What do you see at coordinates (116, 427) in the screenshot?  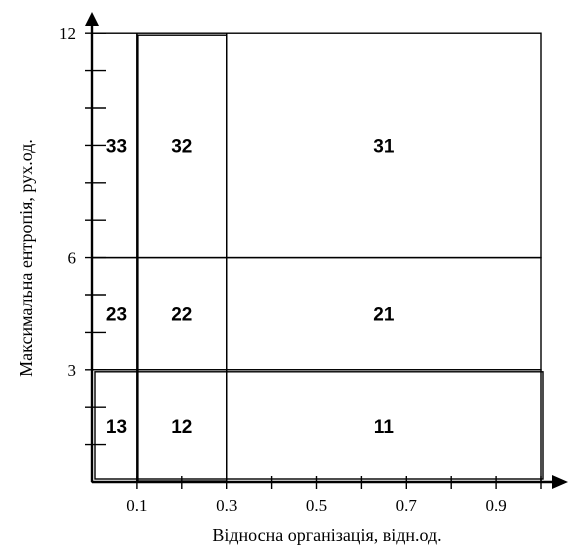 I see `region-label-13: 13` at bounding box center [116, 427].